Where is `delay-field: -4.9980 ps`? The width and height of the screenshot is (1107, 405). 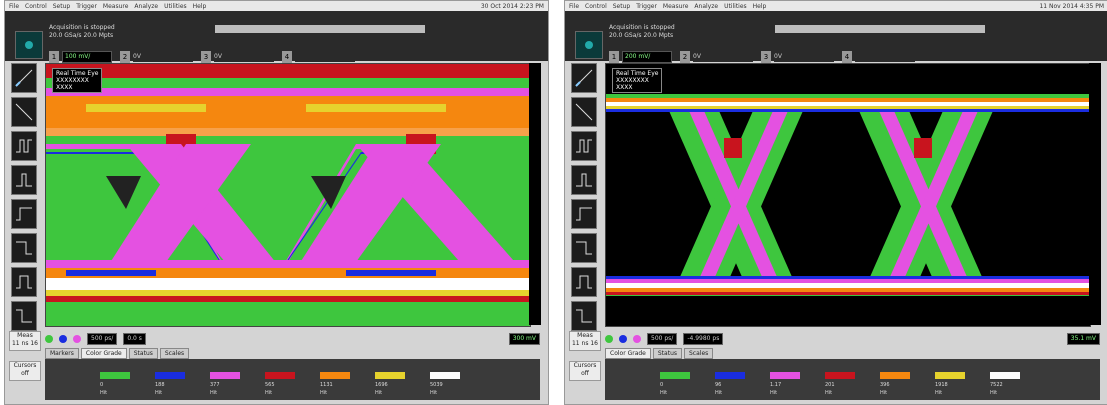 delay-field: -4.9980 ps is located at coordinates (703, 339).